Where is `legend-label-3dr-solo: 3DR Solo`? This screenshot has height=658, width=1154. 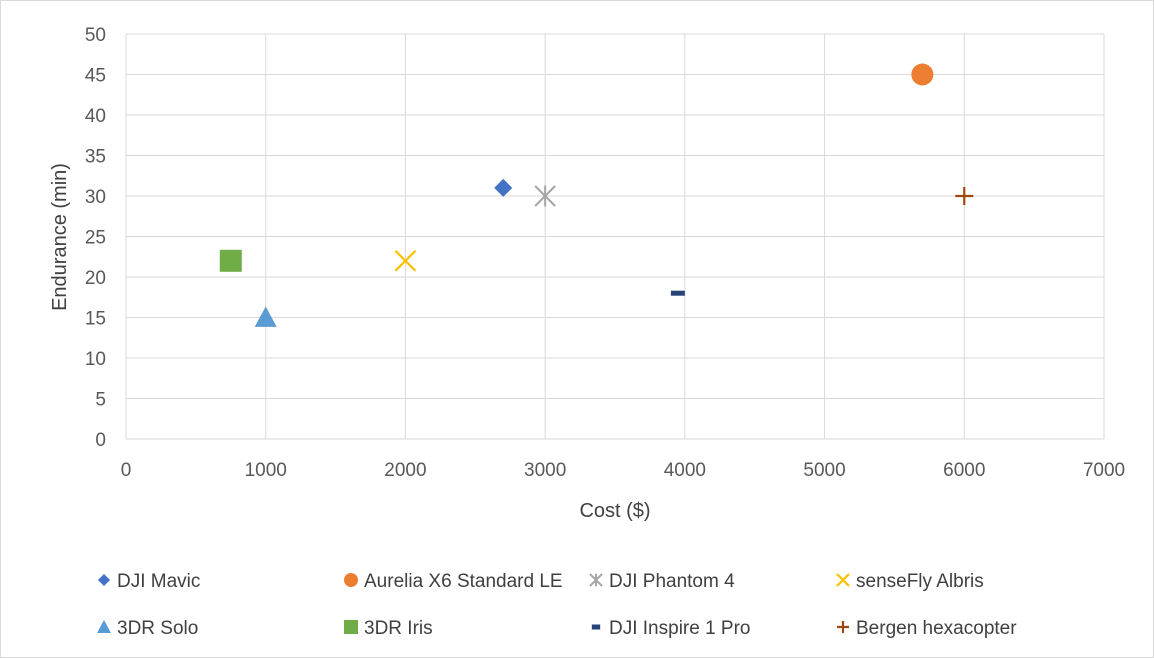 legend-label-3dr-solo: 3DR Solo is located at coordinates (157, 628).